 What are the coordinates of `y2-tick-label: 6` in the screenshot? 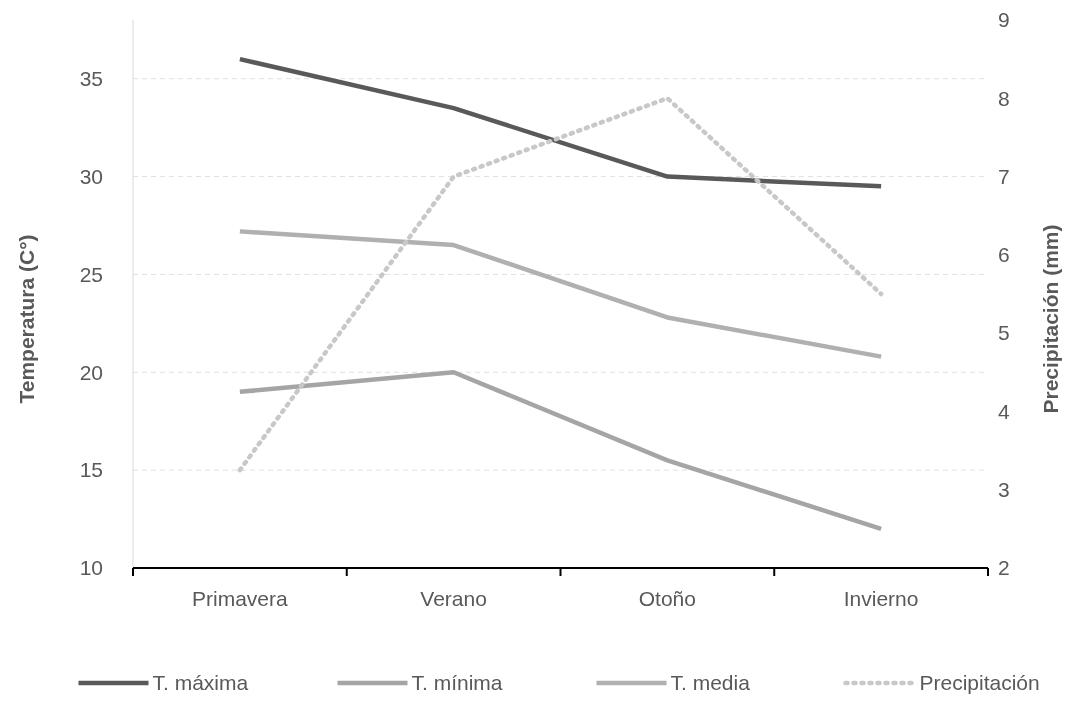 It's located at (1004, 255).